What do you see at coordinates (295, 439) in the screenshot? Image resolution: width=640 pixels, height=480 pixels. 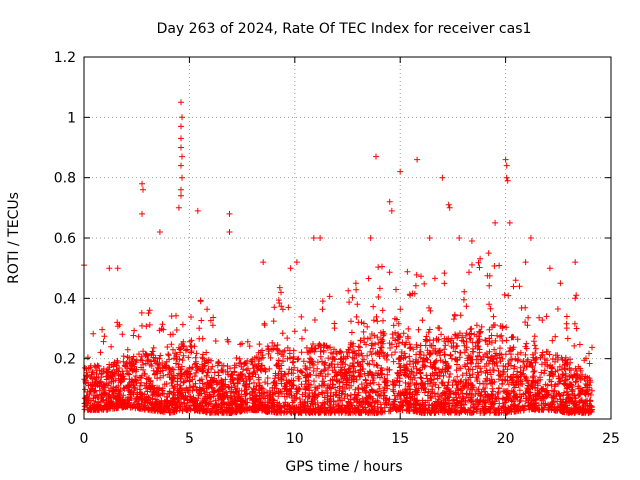 I see `x-tick-label: 10` at bounding box center [295, 439].